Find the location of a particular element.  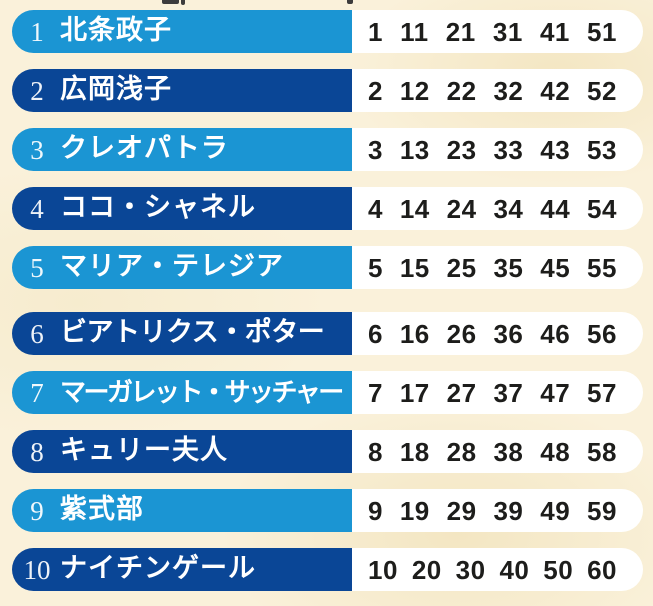

pick-number: 48 is located at coordinates (555, 451).